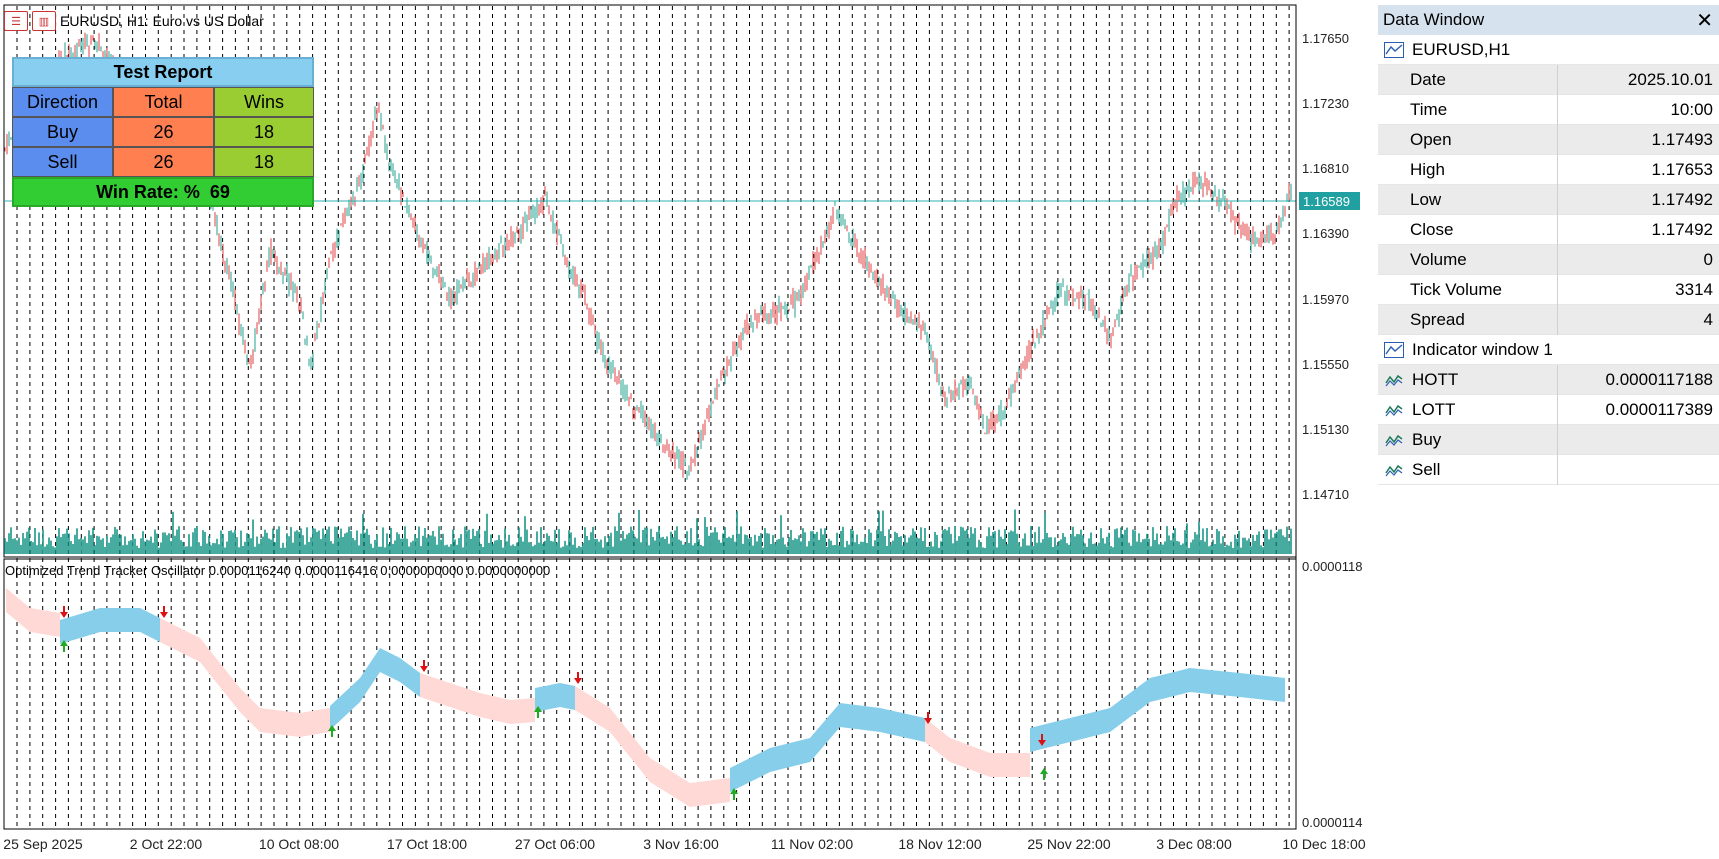  Describe the element at coordinates (1325, 299) in the screenshot. I see `price-tick: 1.15970` at that location.